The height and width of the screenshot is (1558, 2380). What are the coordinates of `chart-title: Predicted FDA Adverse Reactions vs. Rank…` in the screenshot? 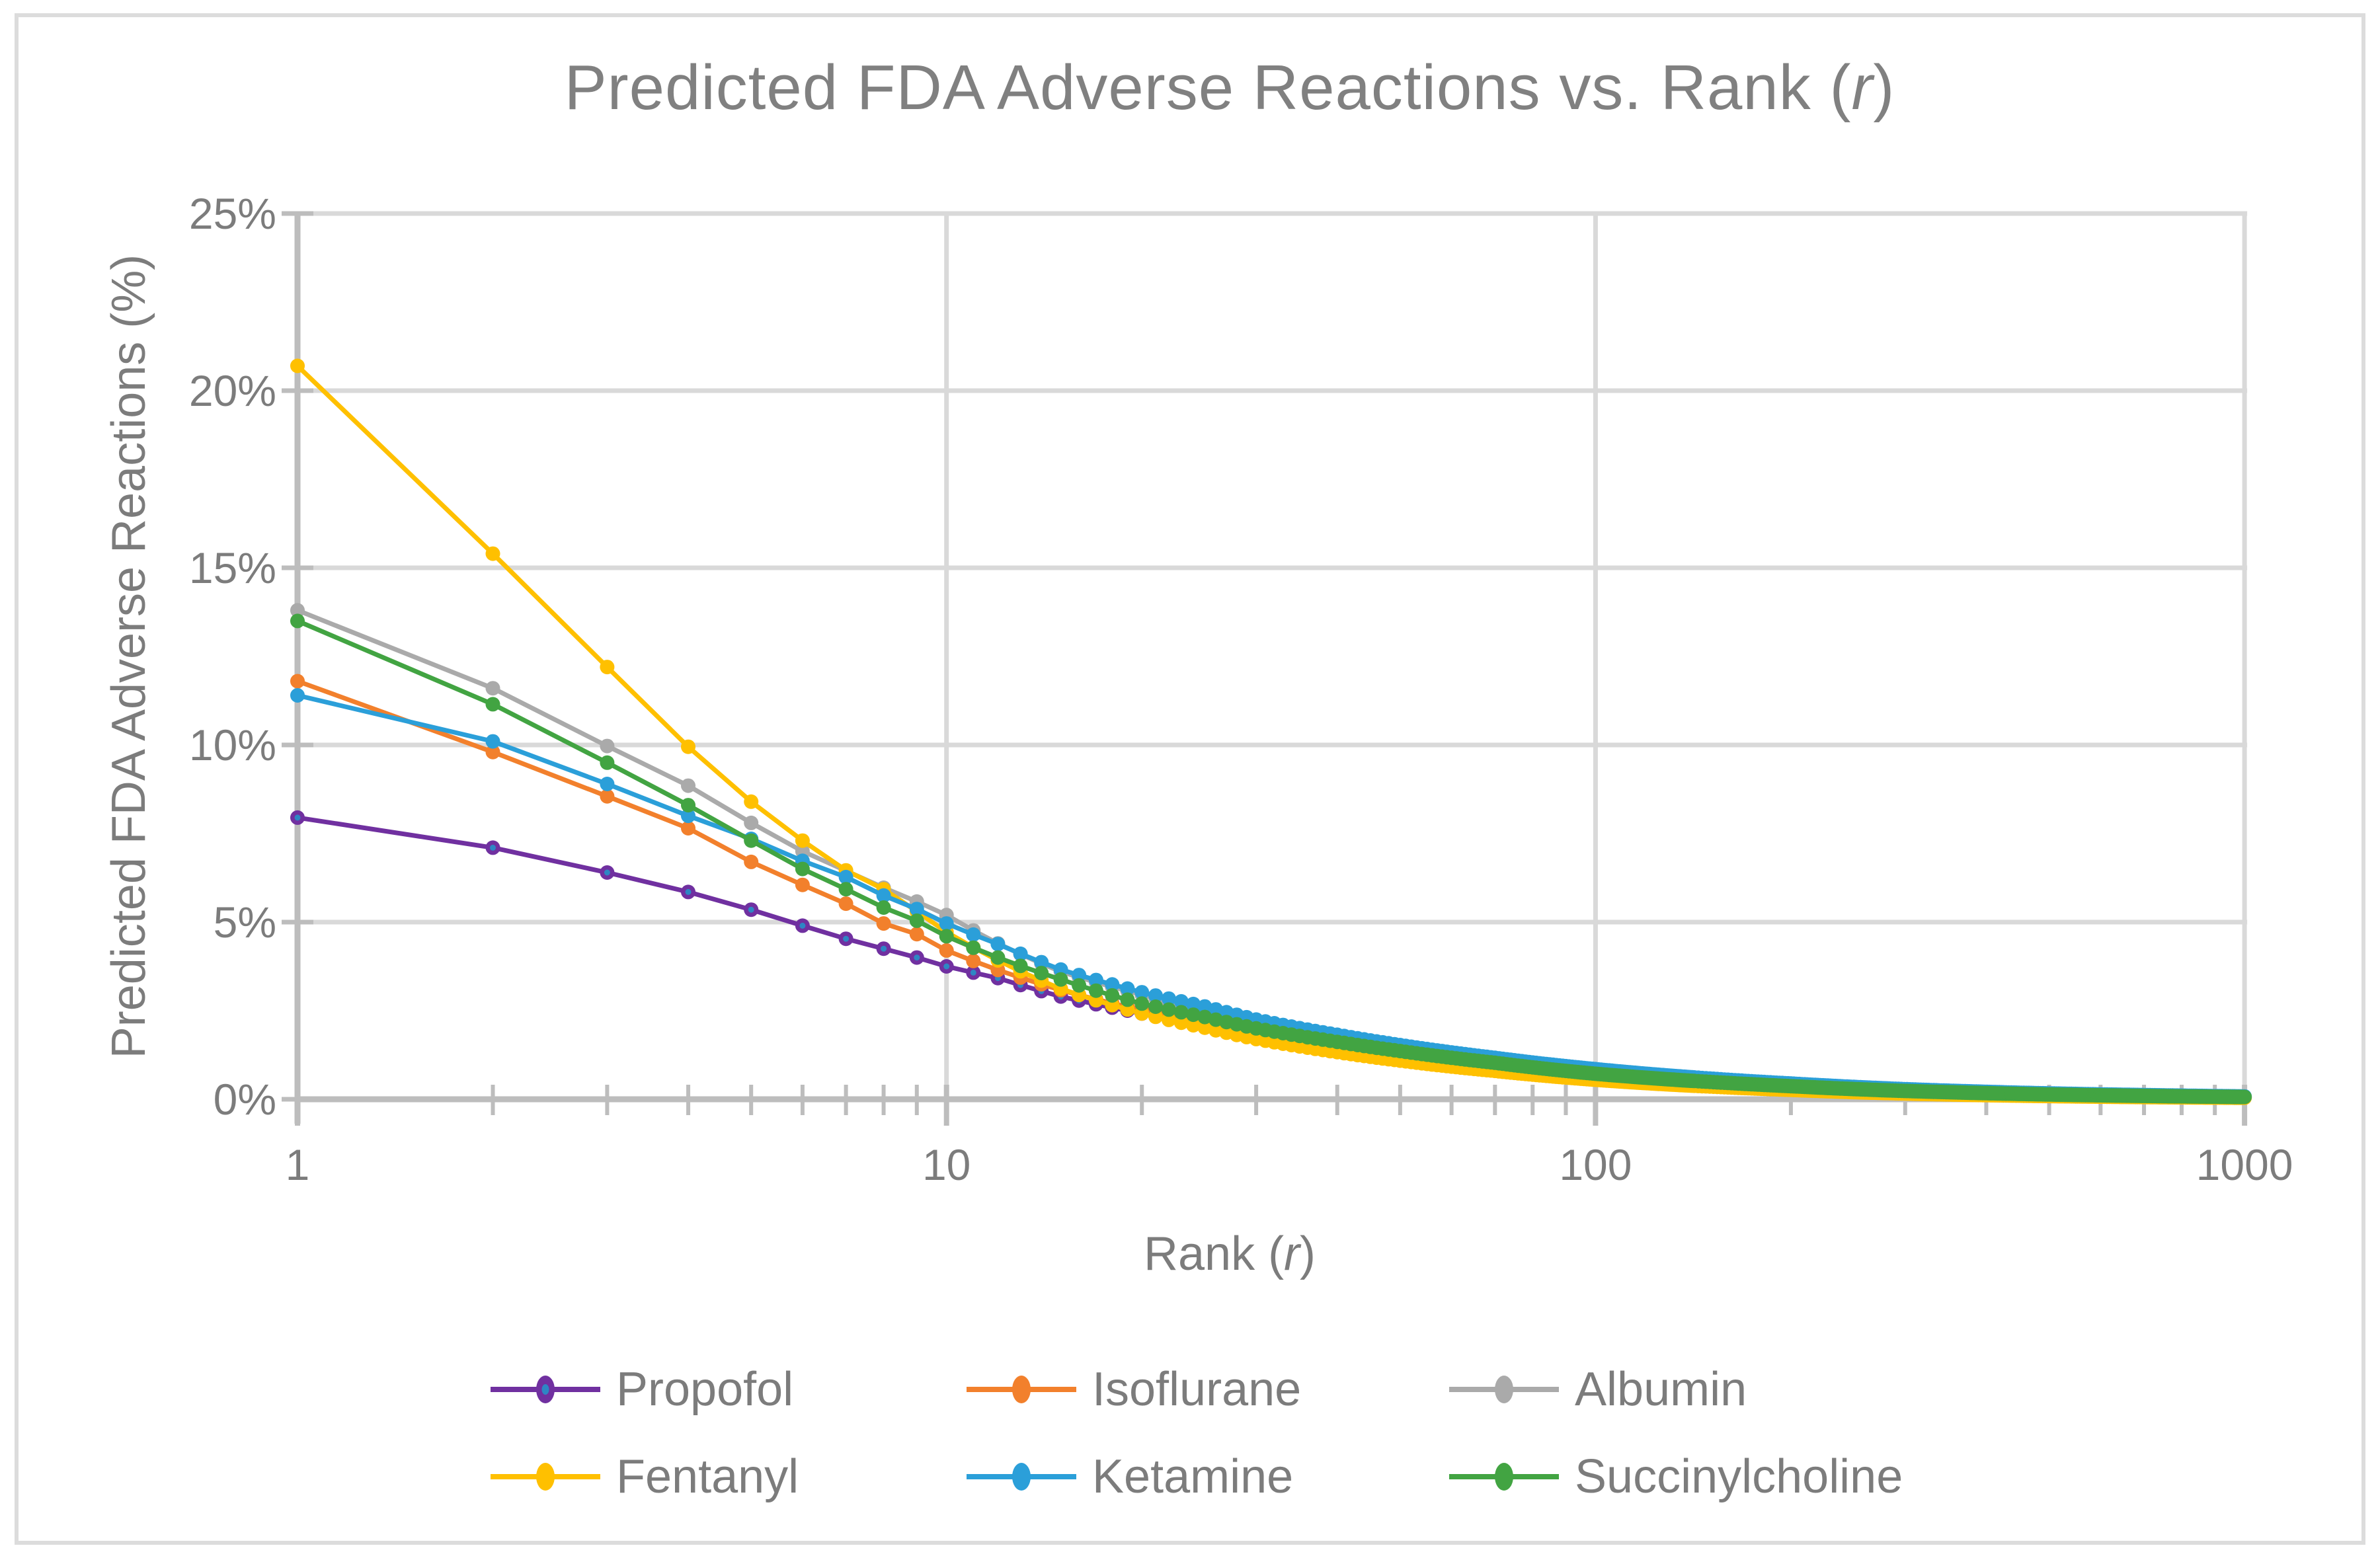 It's located at (1229, 88).